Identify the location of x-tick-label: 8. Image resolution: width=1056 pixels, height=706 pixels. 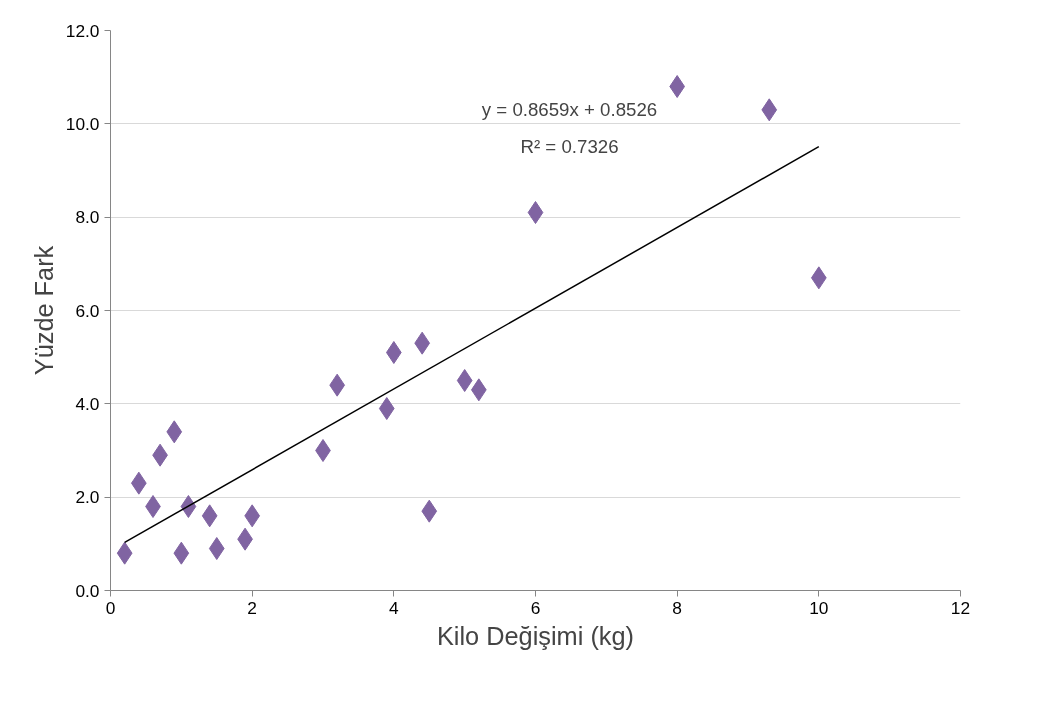
(677, 607).